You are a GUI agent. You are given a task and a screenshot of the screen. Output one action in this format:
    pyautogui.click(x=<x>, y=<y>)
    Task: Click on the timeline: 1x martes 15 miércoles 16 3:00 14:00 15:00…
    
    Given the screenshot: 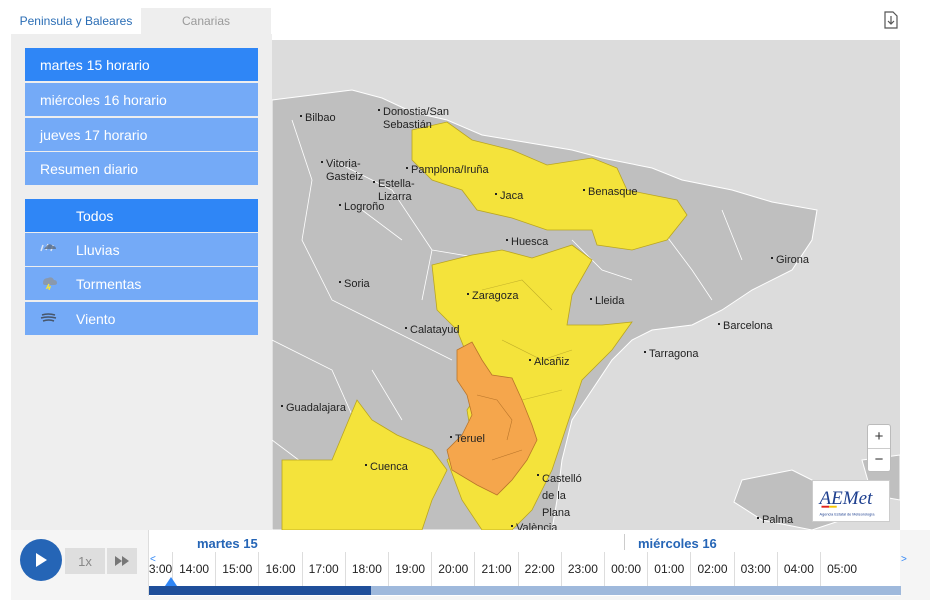 What is the action you would take?
    pyautogui.click(x=470, y=565)
    